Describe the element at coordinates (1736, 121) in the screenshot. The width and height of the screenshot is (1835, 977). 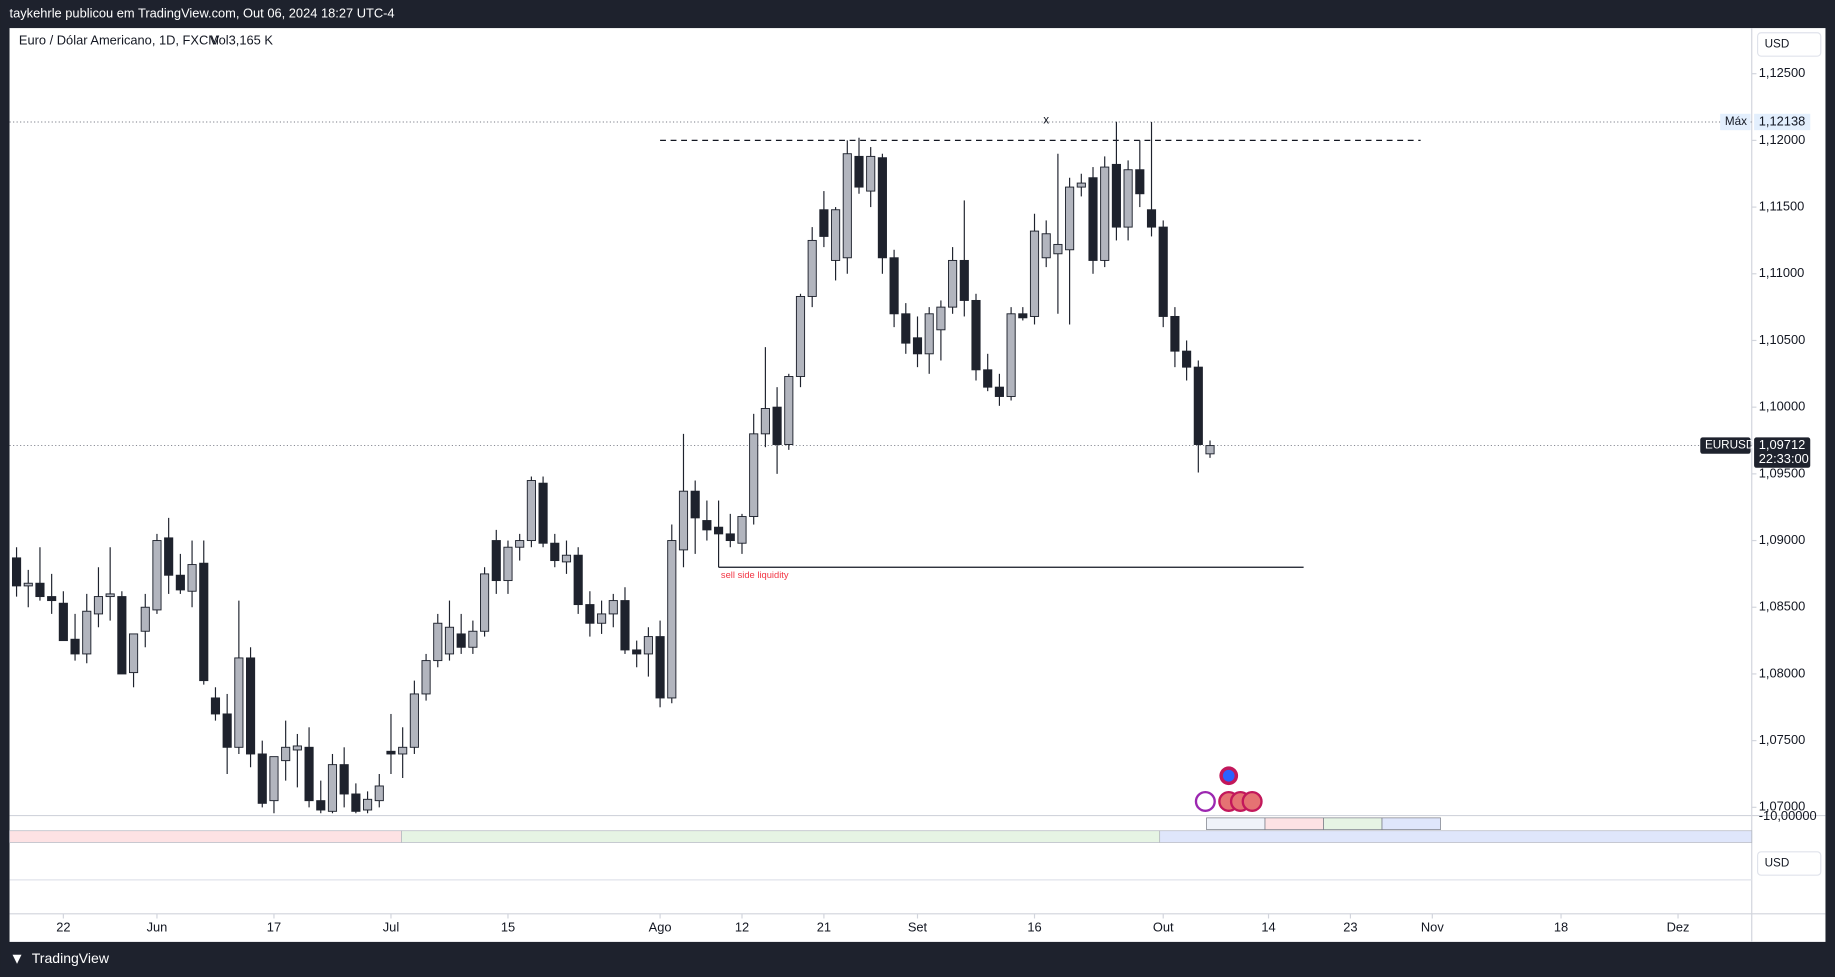
I see `max-label: Máx` at that location.